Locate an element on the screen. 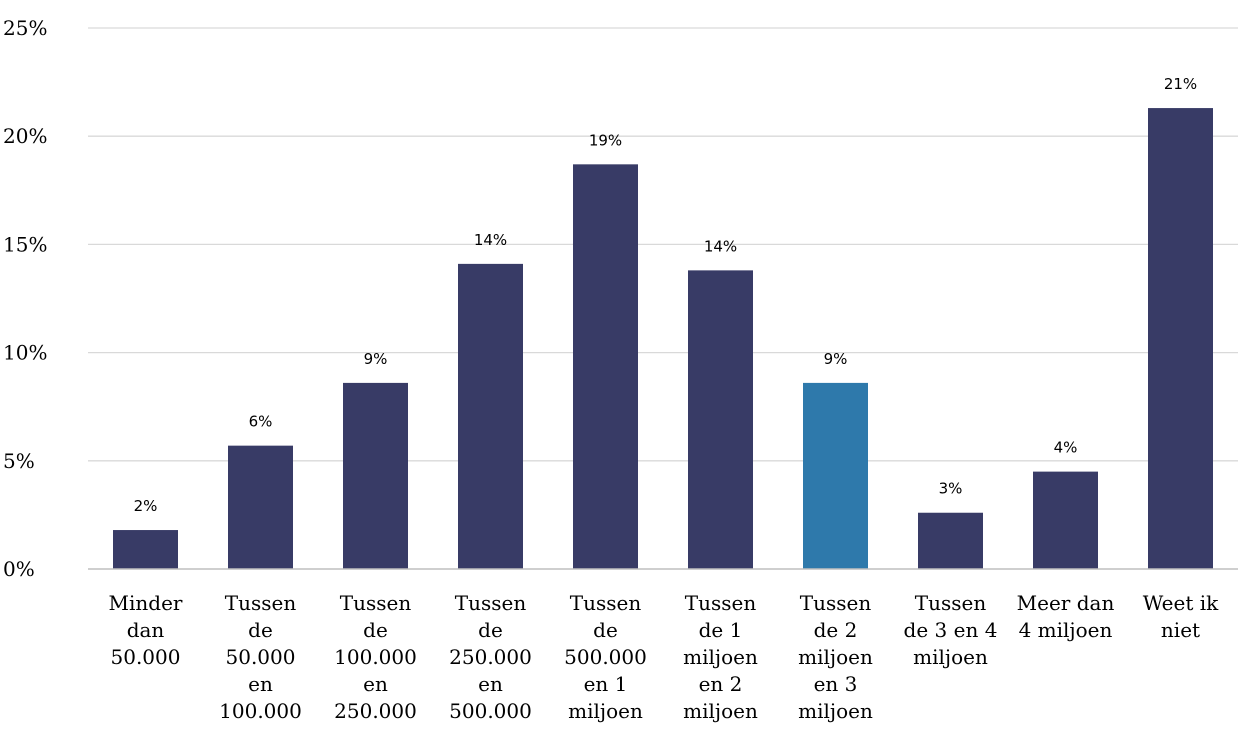 Image resolution: width=1238 pixels, height=734 pixels. x-tick-label: Tussen de 50.000 en 100.000 is located at coordinates (260, 657).